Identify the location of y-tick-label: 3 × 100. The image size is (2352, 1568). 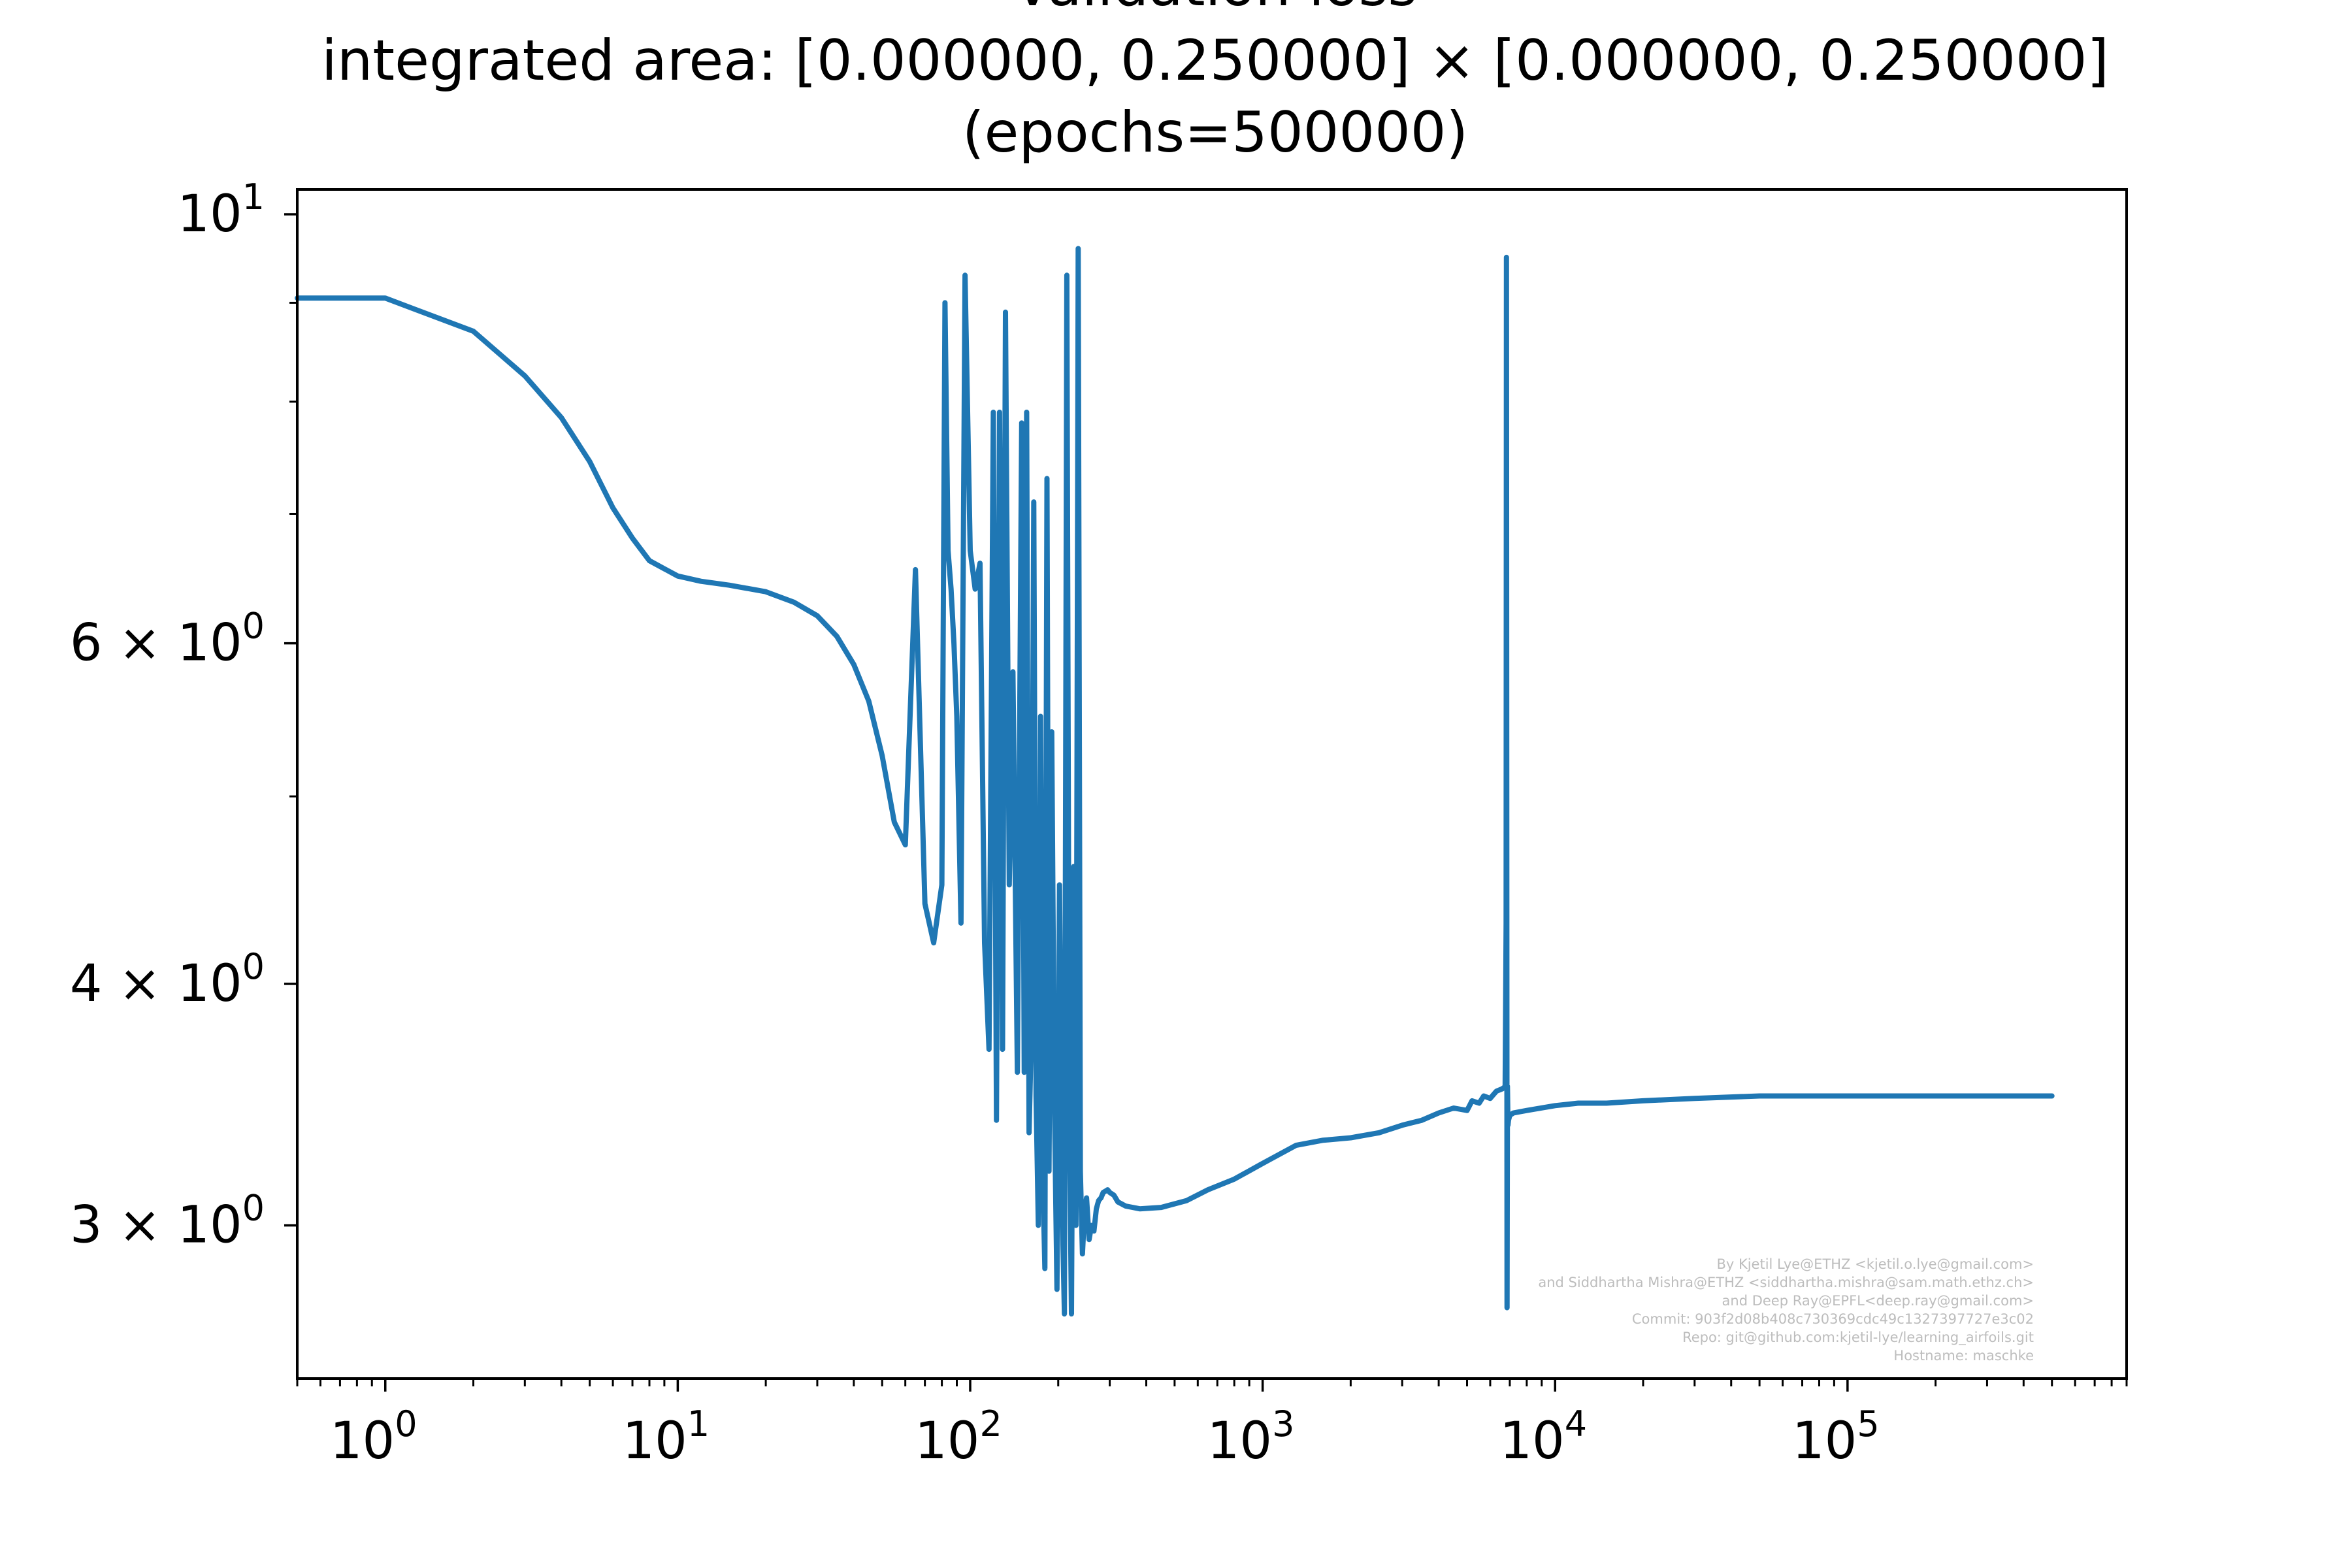
(167, 1221).